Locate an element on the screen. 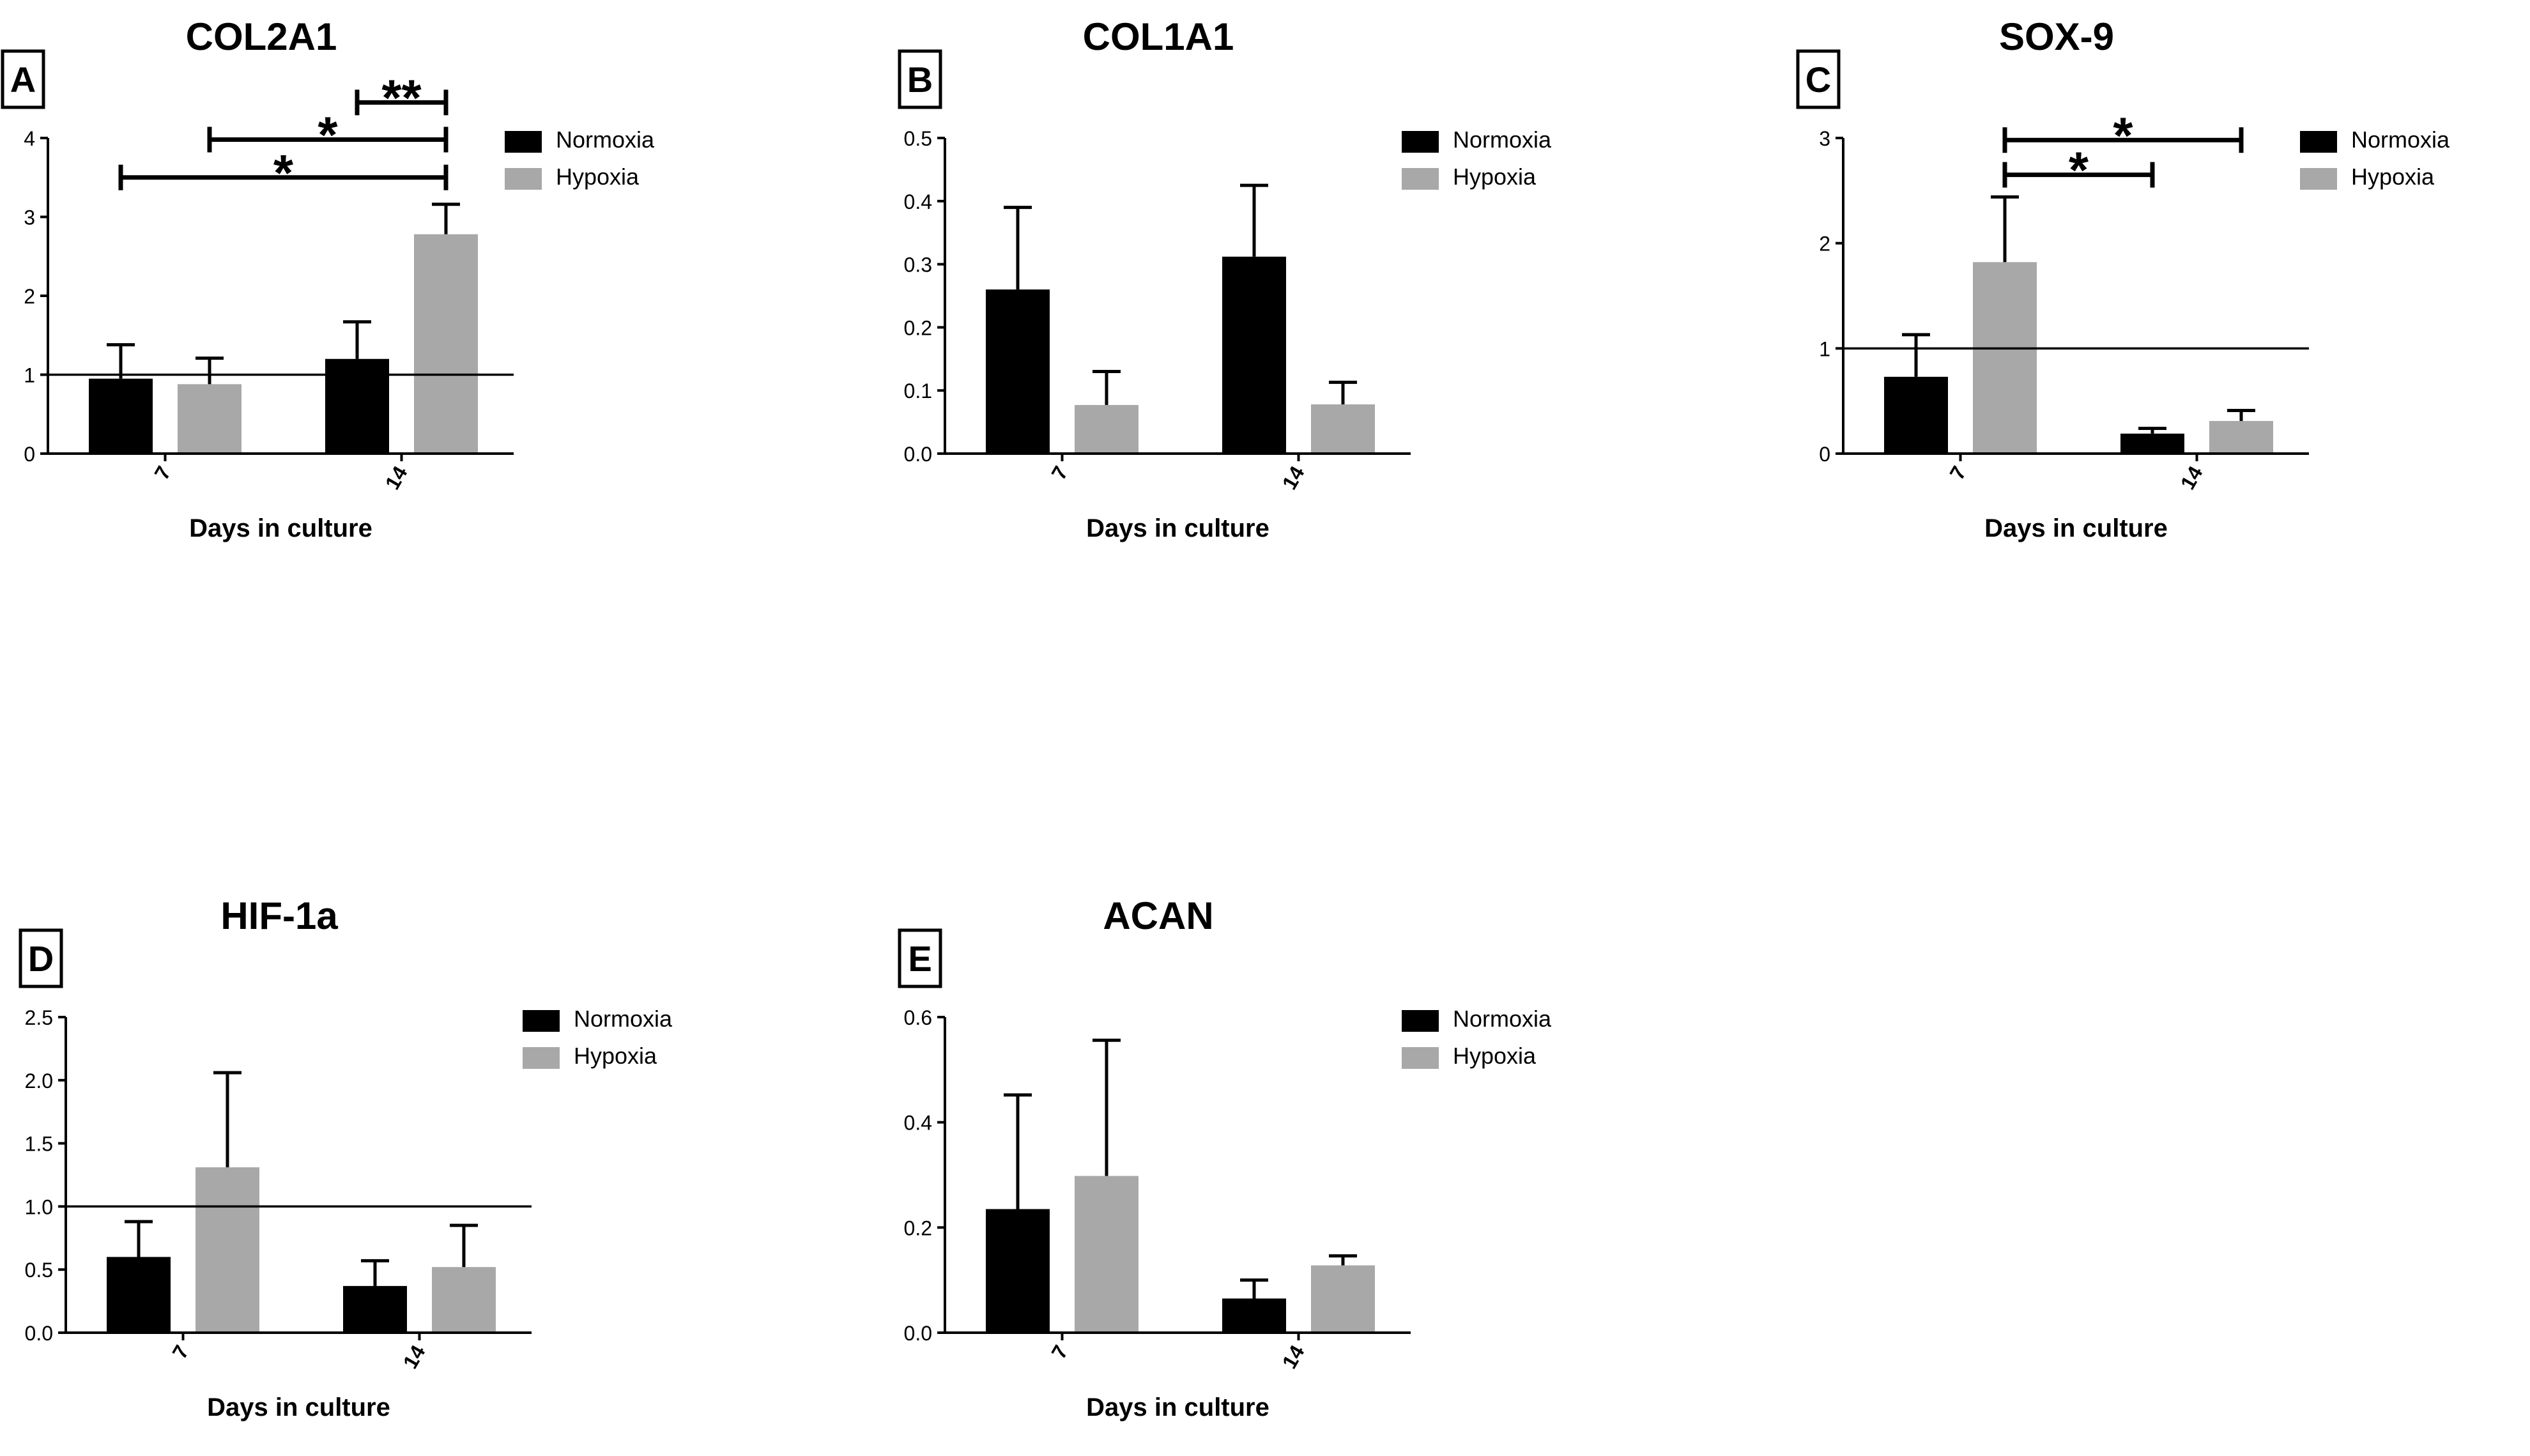 This screenshot has height=1456, width=2530. panel-title: HIF-1a is located at coordinates (279, 915).